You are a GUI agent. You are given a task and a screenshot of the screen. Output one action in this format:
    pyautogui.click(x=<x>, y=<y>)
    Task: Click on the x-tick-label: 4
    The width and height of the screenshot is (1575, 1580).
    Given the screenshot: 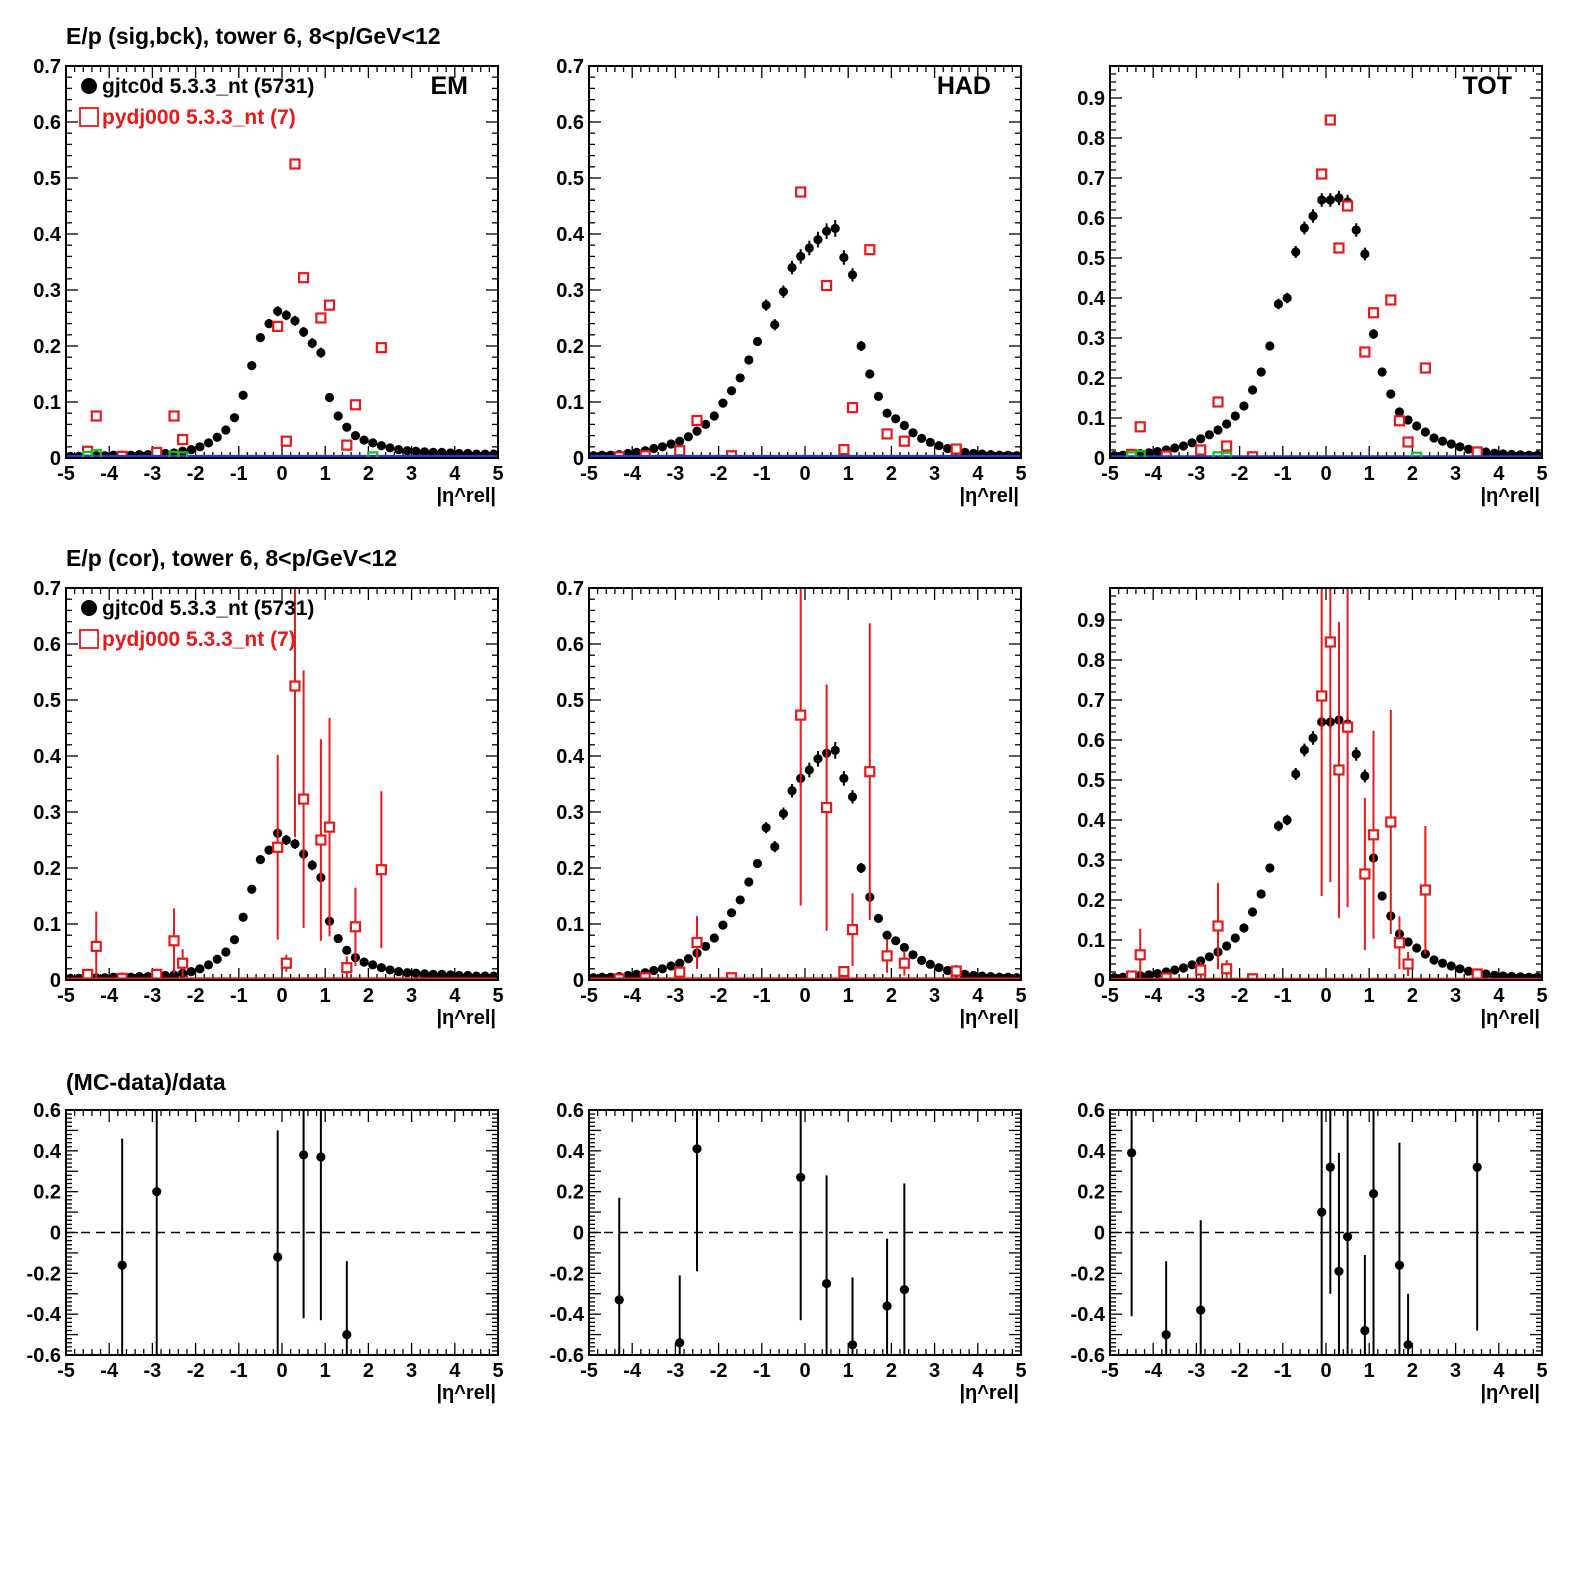 What is the action you would take?
    pyautogui.click(x=978, y=1371)
    